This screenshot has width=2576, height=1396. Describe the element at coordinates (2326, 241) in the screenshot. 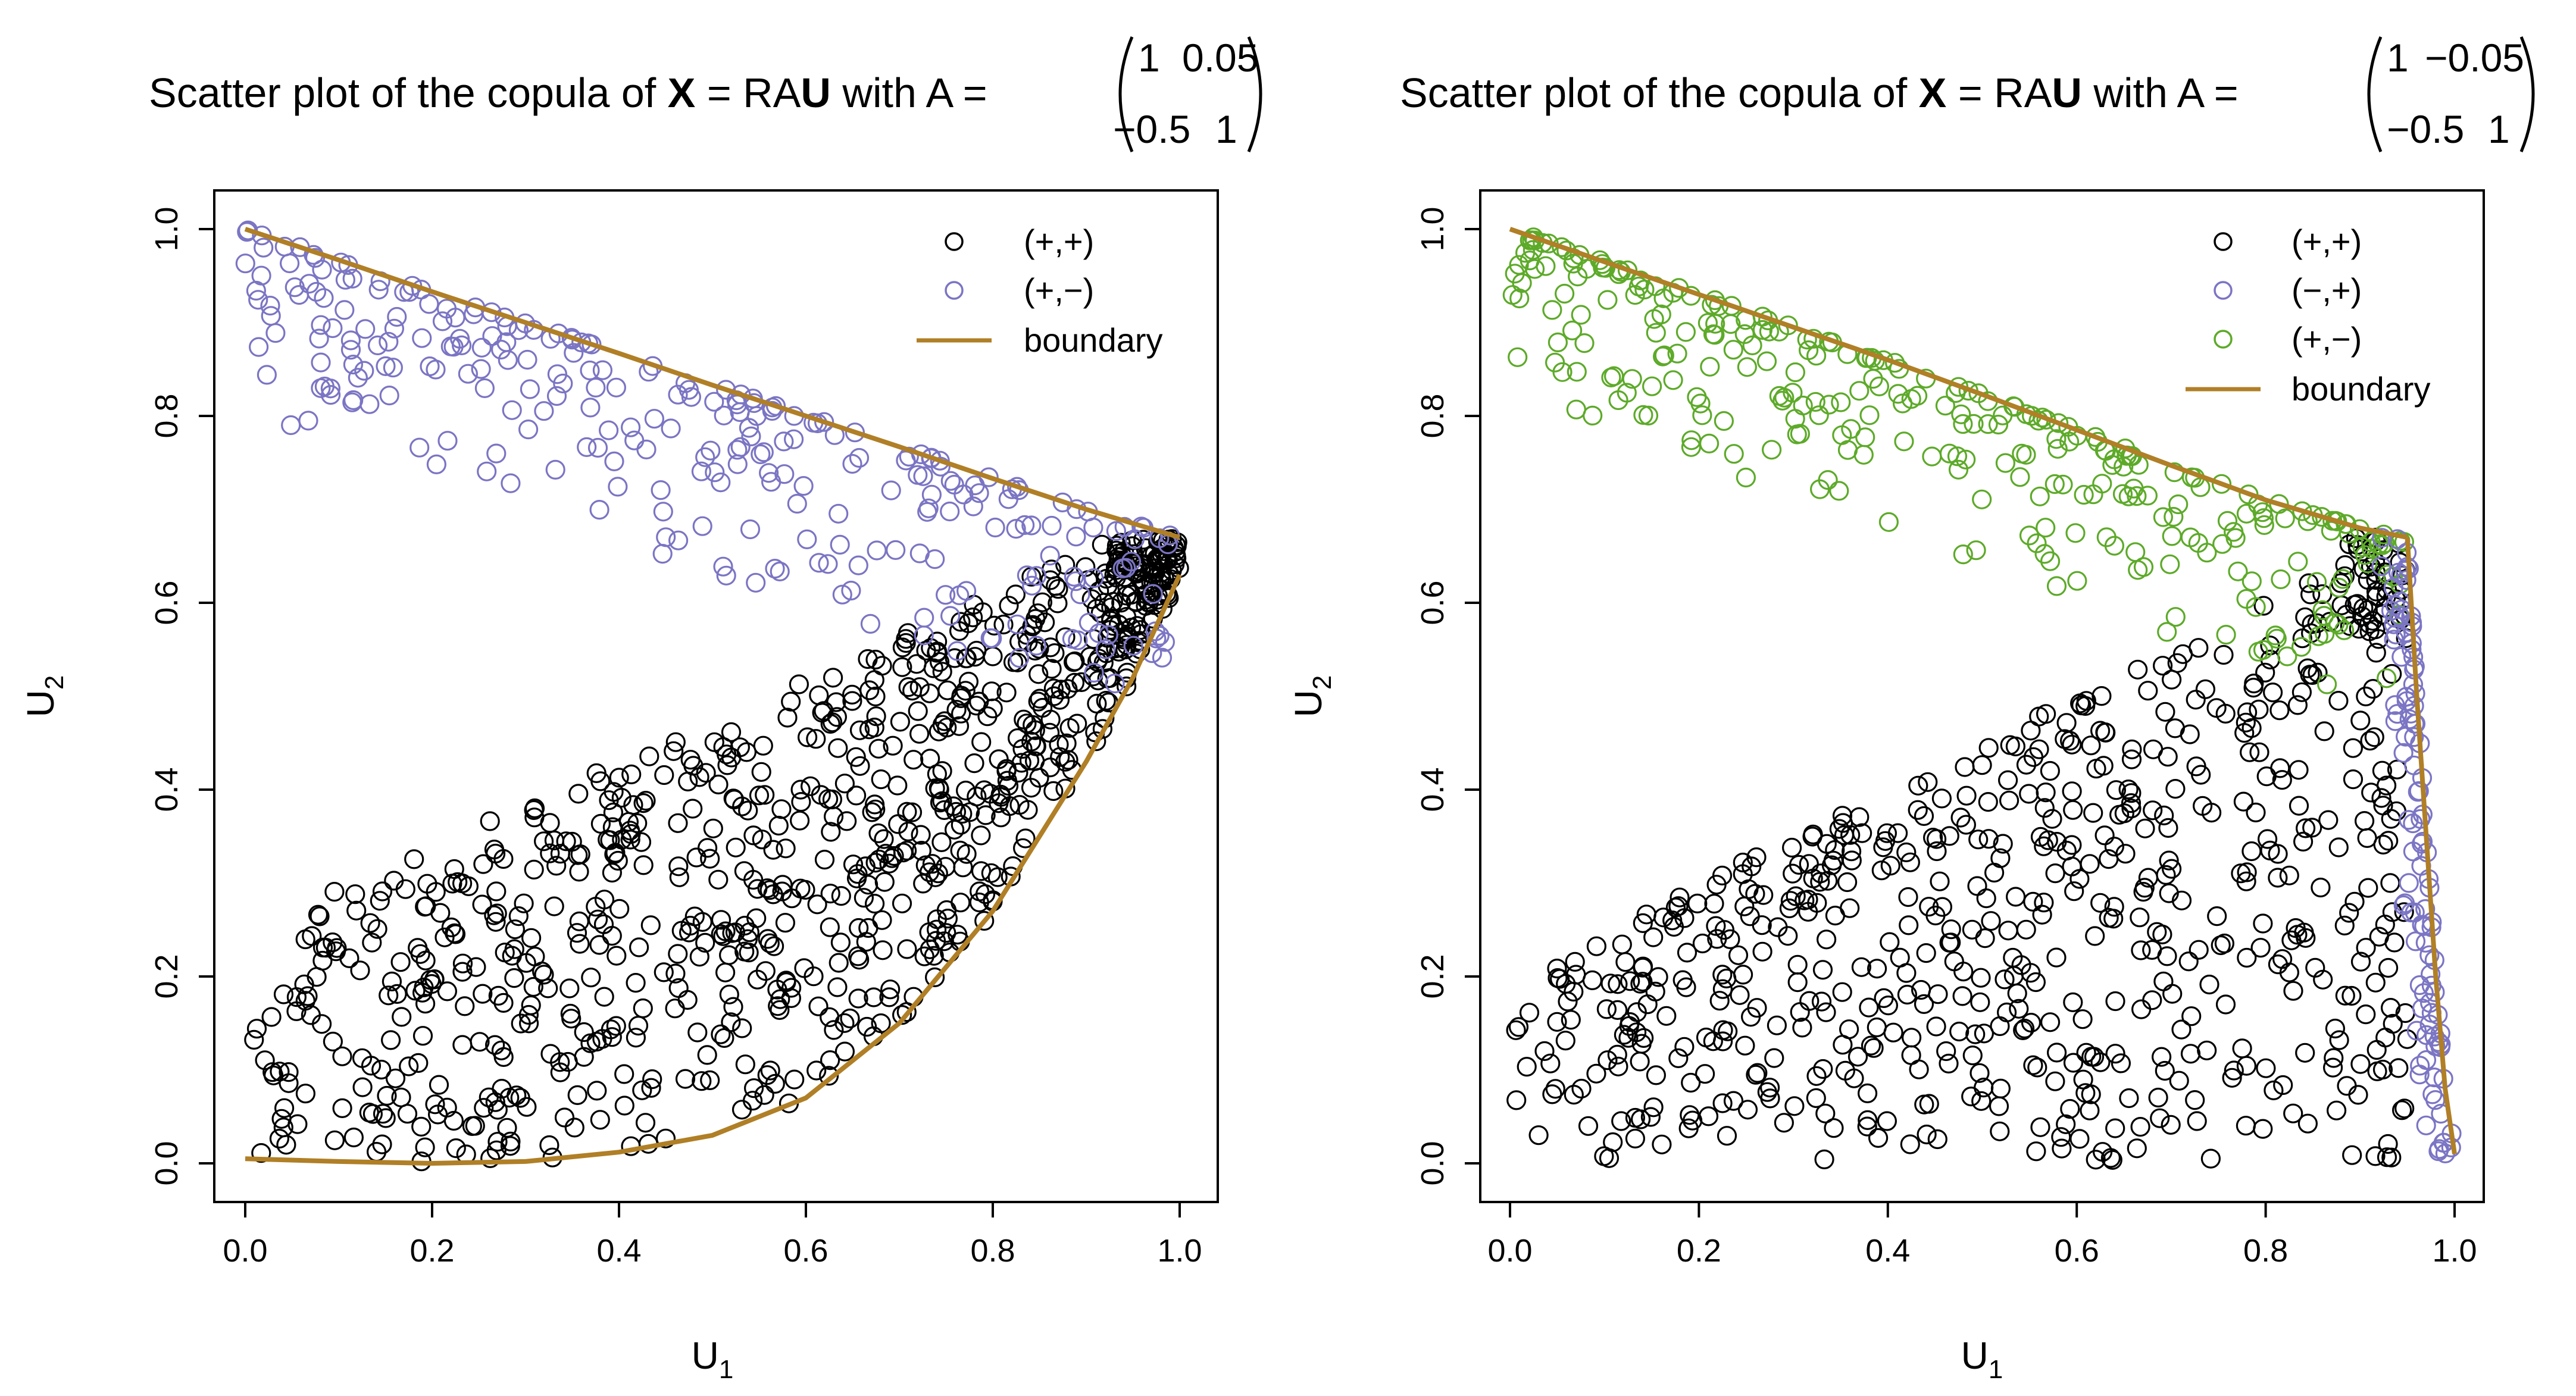

I see `right-legend-pp-label: (+,+)` at that location.